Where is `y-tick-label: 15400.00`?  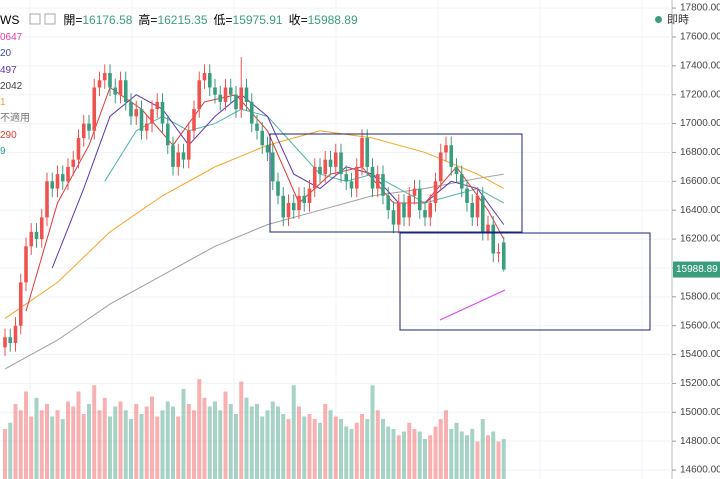
y-tick-label: 15400.00 is located at coordinates (700, 354).